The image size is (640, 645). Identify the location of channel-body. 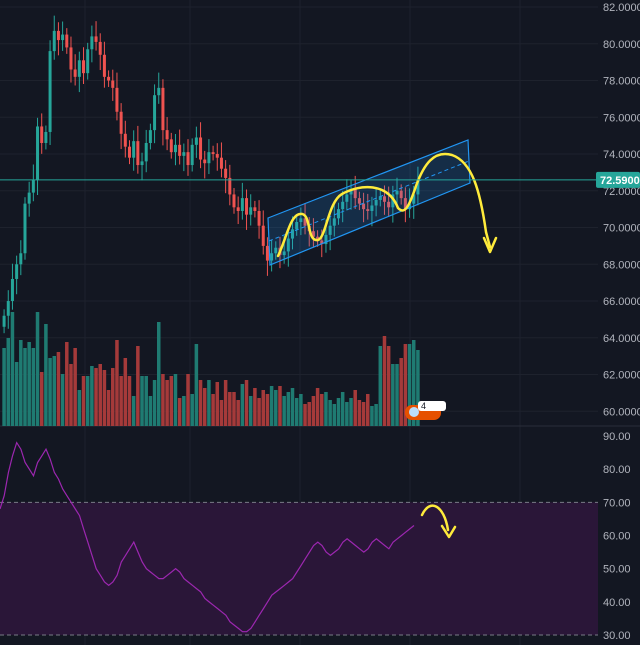
(369, 202).